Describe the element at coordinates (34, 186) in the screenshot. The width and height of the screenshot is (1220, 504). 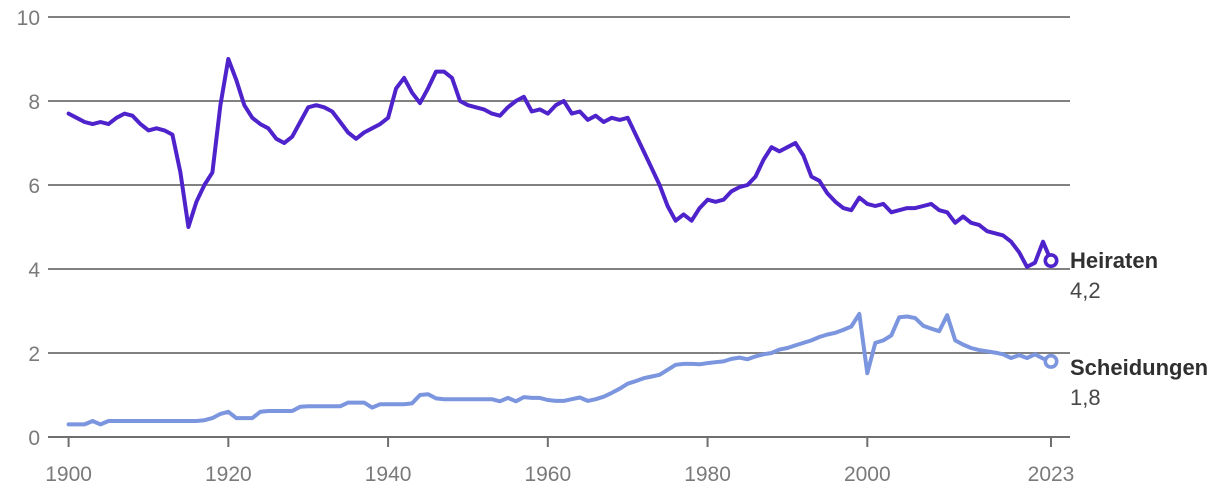
I see `y-tick-label-6: 6` at that location.